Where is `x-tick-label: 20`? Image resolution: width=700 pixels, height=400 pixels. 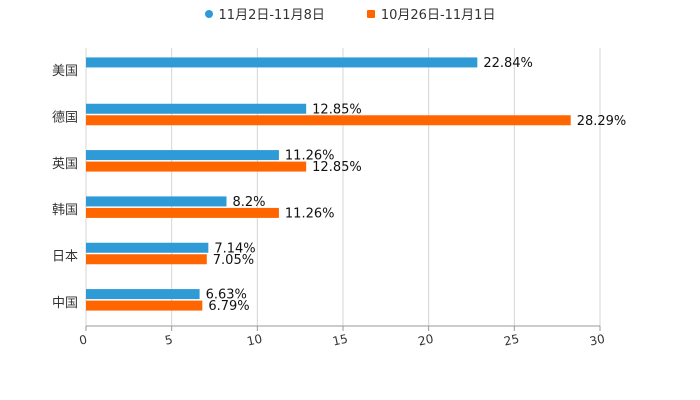
x-tick-label: 20 is located at coordinates (426, 340).